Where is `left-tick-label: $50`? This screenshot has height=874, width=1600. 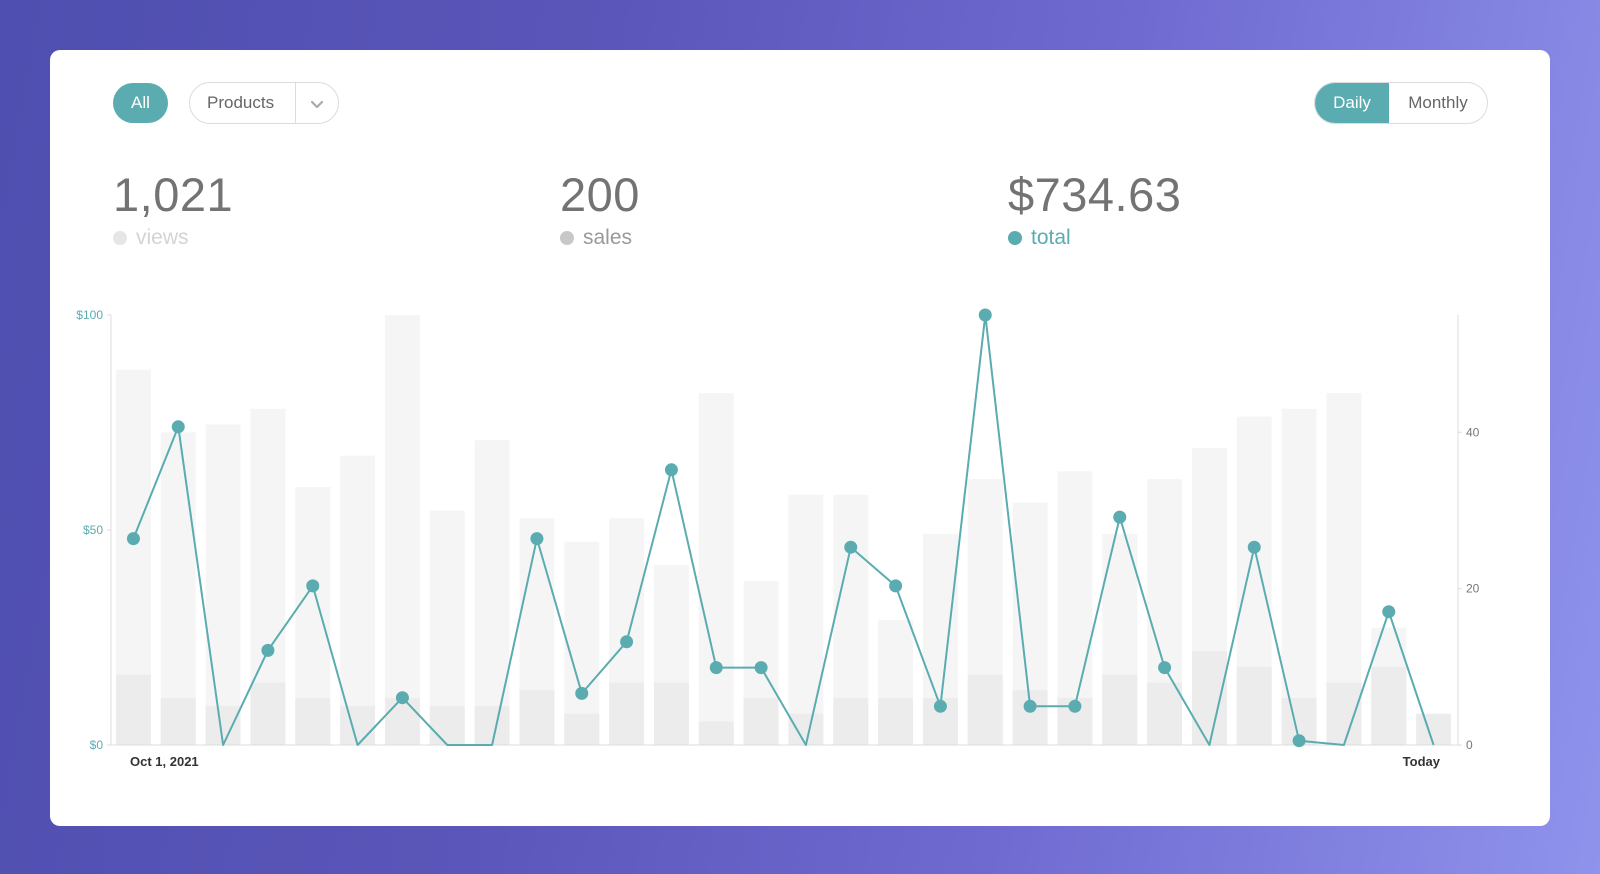 left-tick-label: $50 is located at coordinates (93, 530).